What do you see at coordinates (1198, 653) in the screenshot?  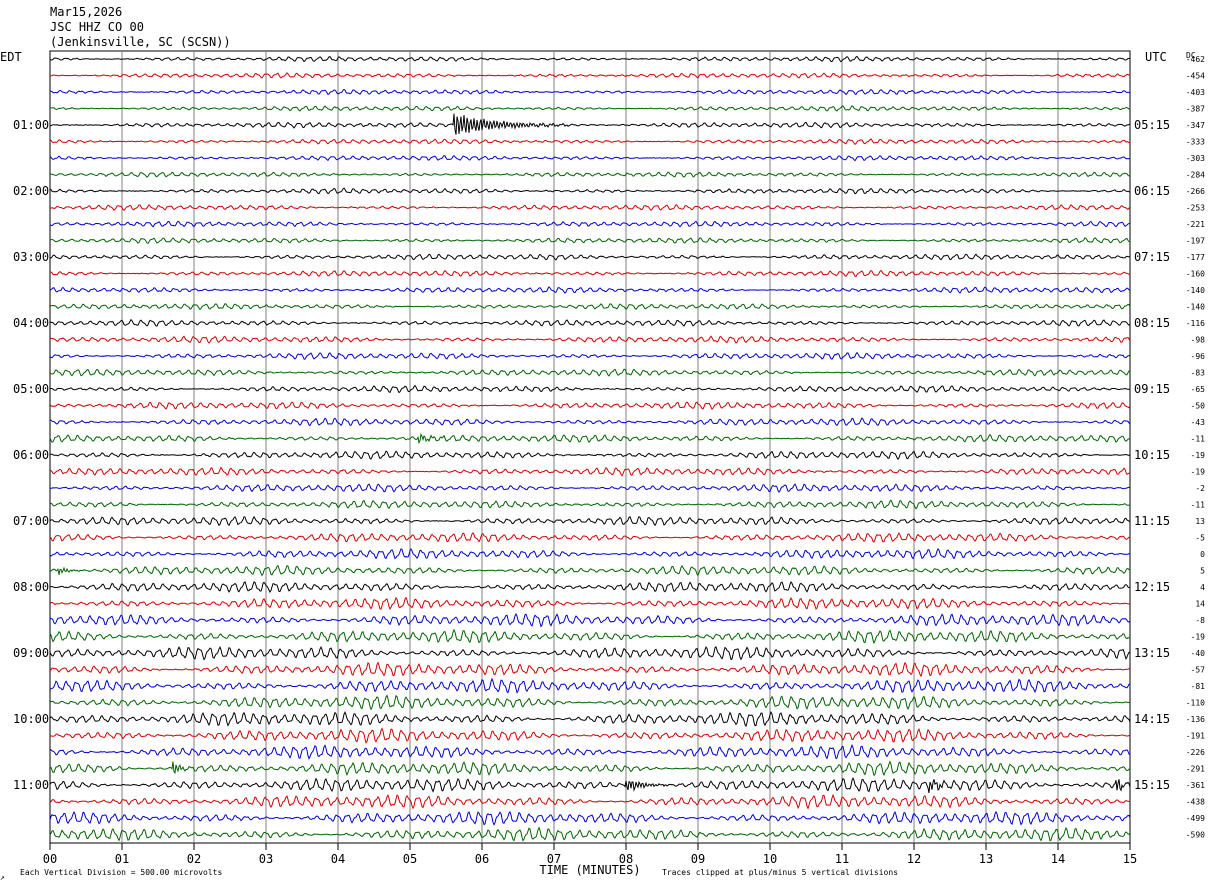 I see `dc-offset-value: -40` at bounding box center [1198, 653].